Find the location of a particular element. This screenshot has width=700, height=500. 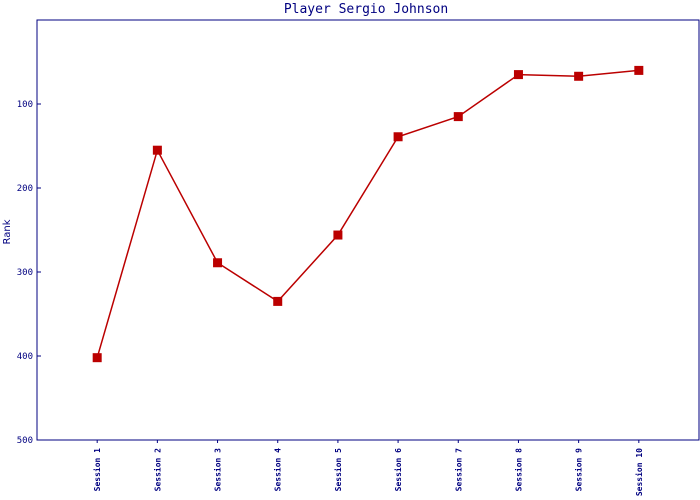

x-tick-label: Session 6 is located at coordinates (398, 470).